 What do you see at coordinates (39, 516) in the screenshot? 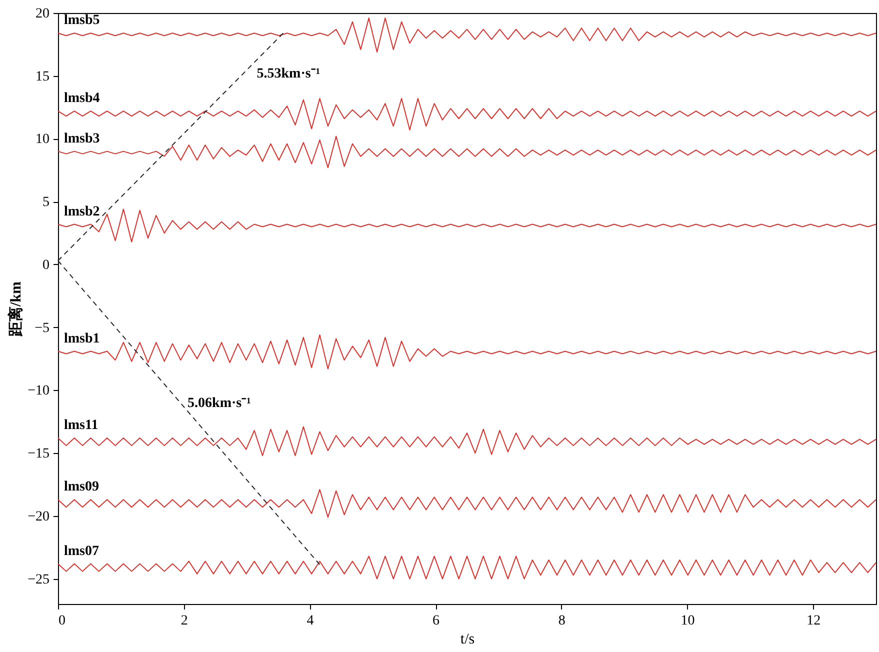
I see `y-tick-label: −20` at bounding box center [39, 516].